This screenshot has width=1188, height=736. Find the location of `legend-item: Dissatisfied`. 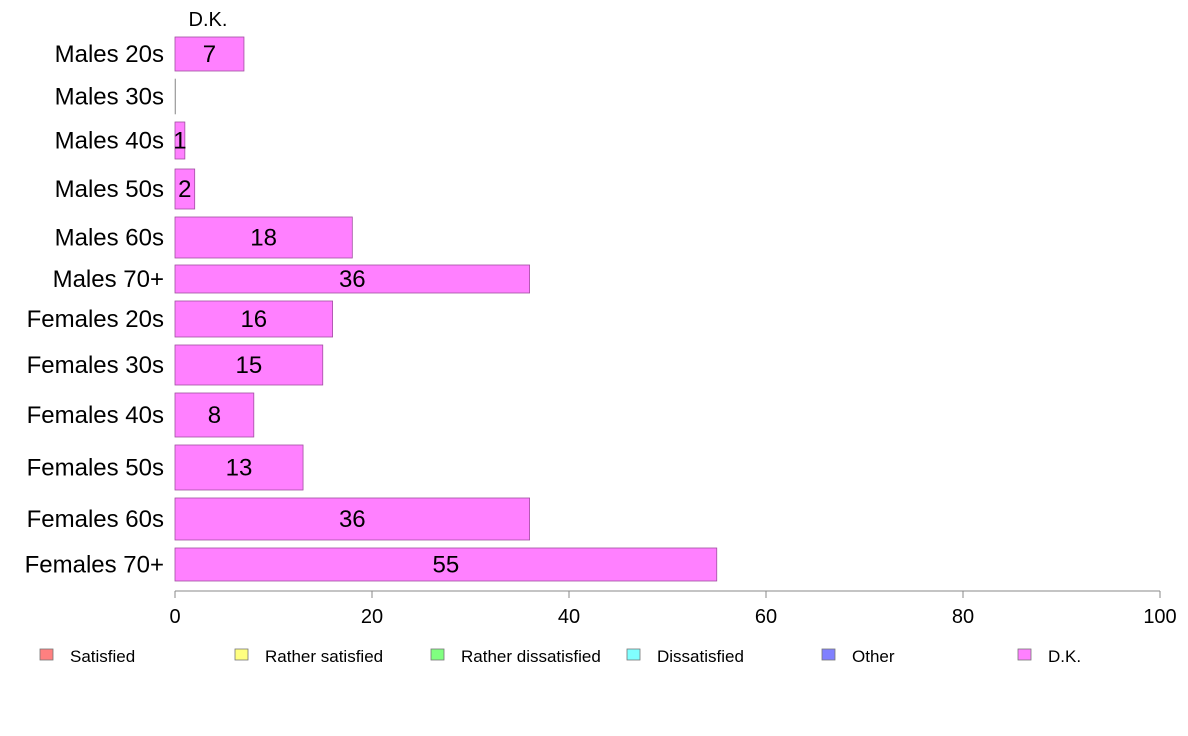

legend-item: Dissatisfied is located at coordinates (685, 656).